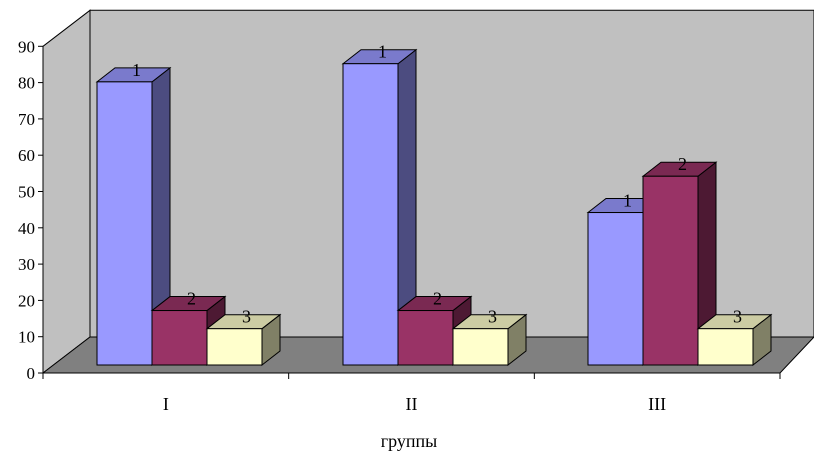 The height and width of the screenshot is (453, 814). Describe the element at coordinates (31, 373) in the screenshot. I see `y-tick-label: 0` at that location.